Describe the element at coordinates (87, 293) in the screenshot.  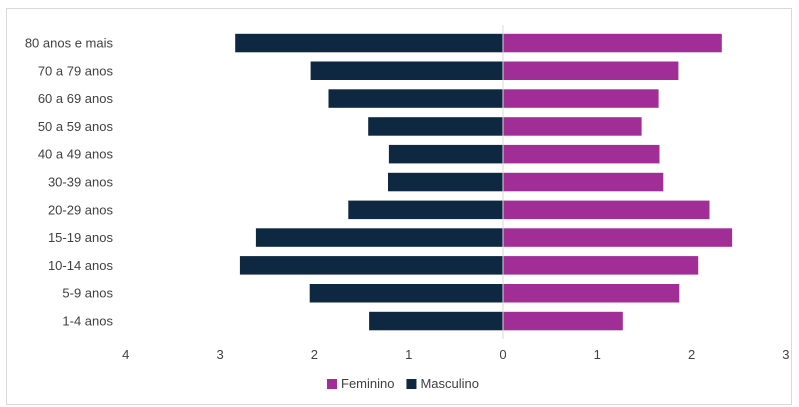
I see `category-label: 5-9 anos` at that location.